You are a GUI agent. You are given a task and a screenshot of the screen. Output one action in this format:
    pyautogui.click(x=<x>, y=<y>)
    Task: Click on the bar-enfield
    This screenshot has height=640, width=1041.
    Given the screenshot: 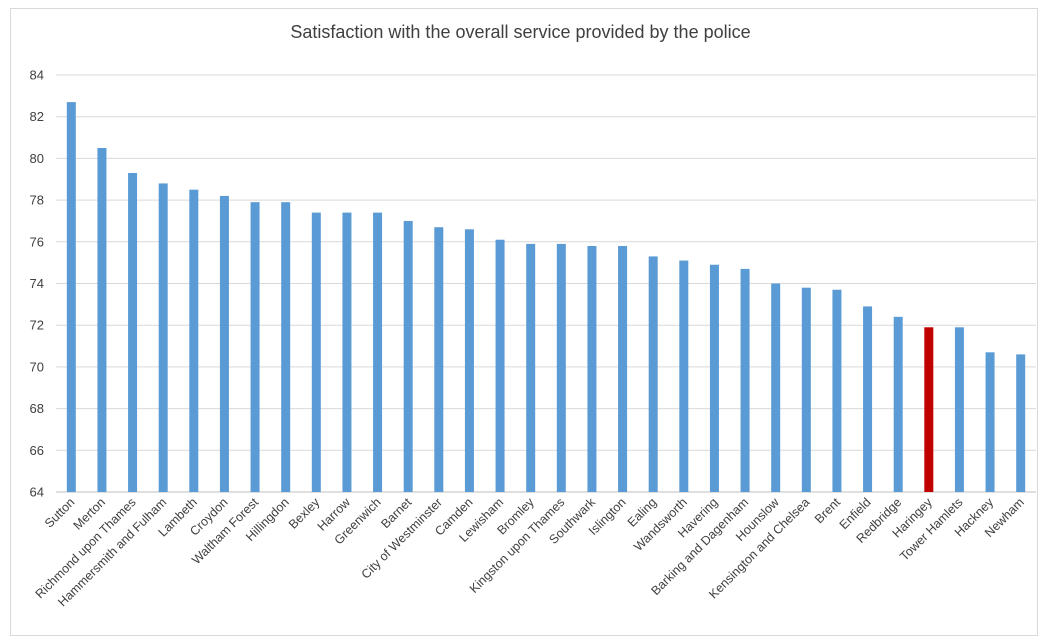 What is the action you would take?
    pyautogui.click(x=868, y=399)
    